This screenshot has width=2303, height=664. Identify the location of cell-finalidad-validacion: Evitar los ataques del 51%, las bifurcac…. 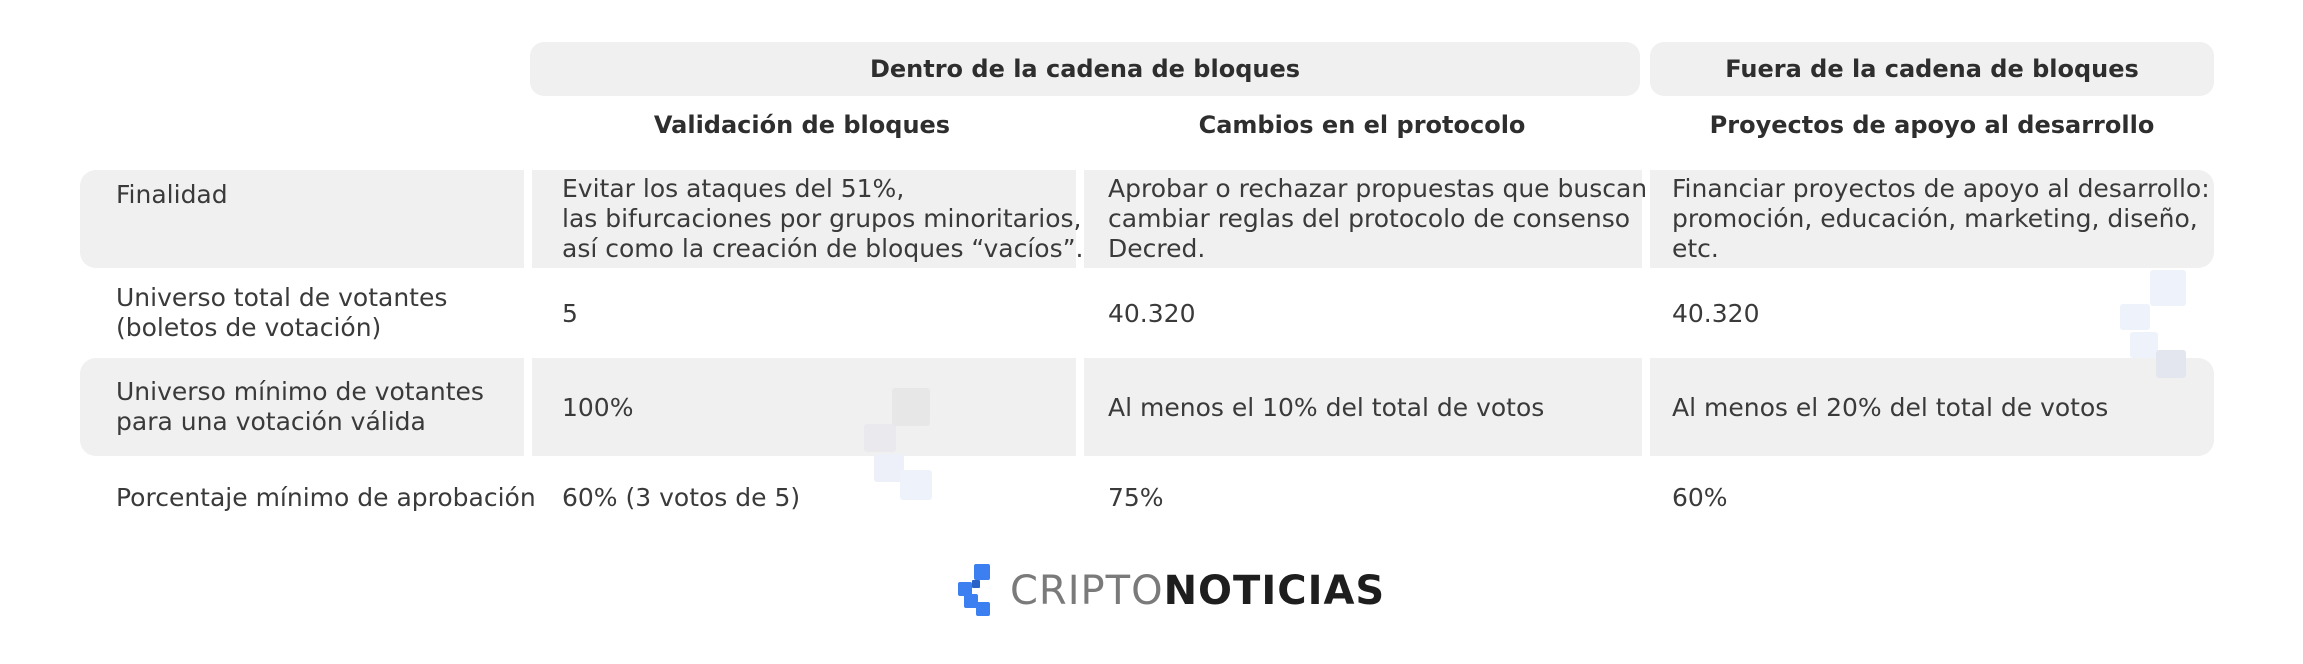
(823, 218).